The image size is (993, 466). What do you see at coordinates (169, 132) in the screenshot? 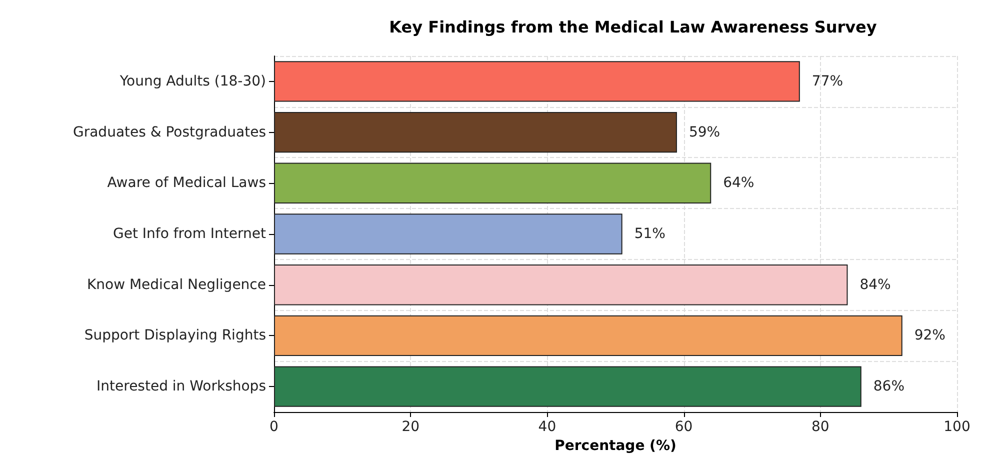
I see `y-tick-label: Graduates & Postgraduates` at bounding box center [169, 132].